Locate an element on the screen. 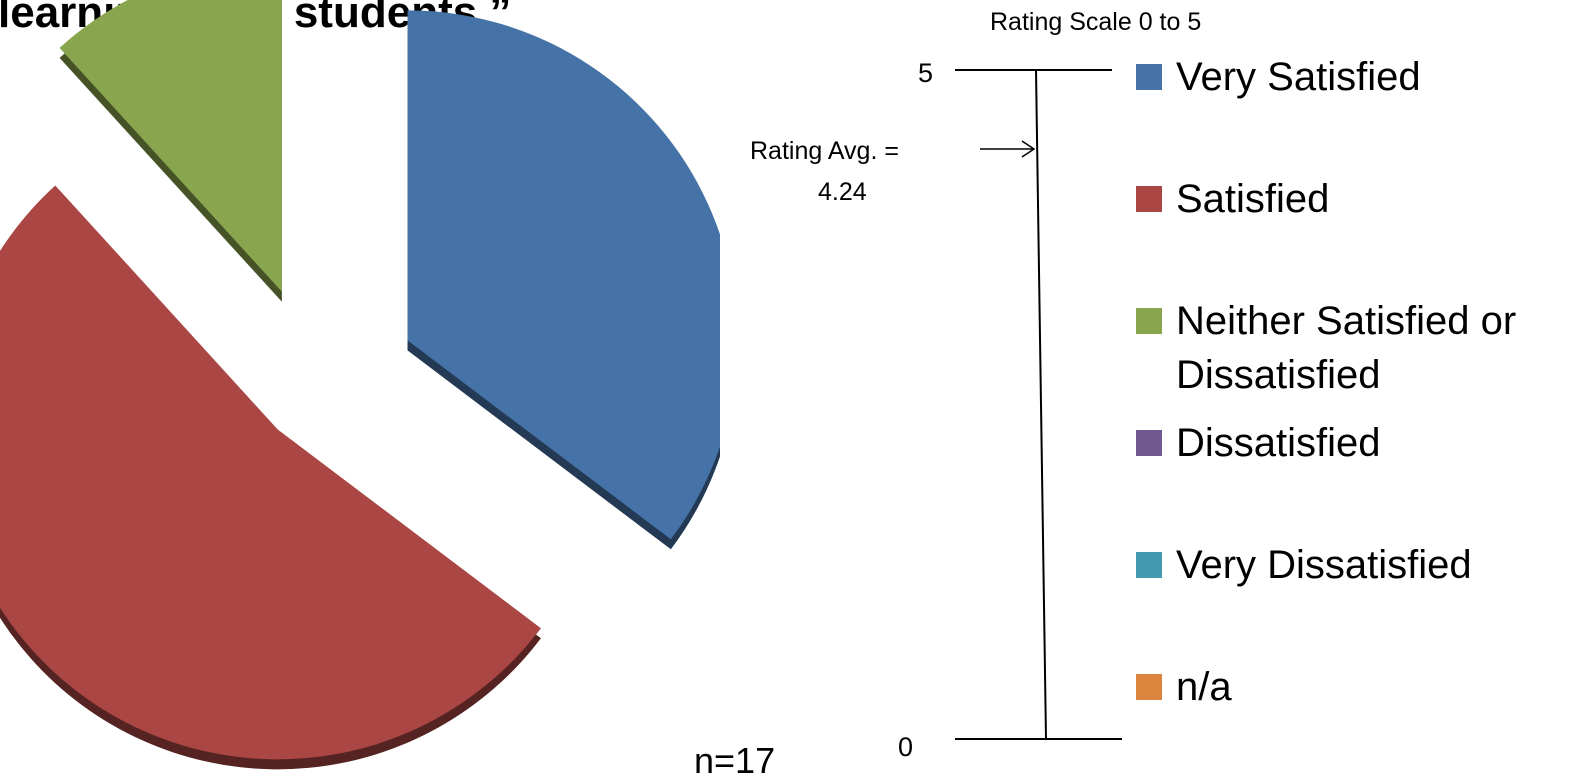  rating-average-value: 4.24 is located at coordinates (842, 192).